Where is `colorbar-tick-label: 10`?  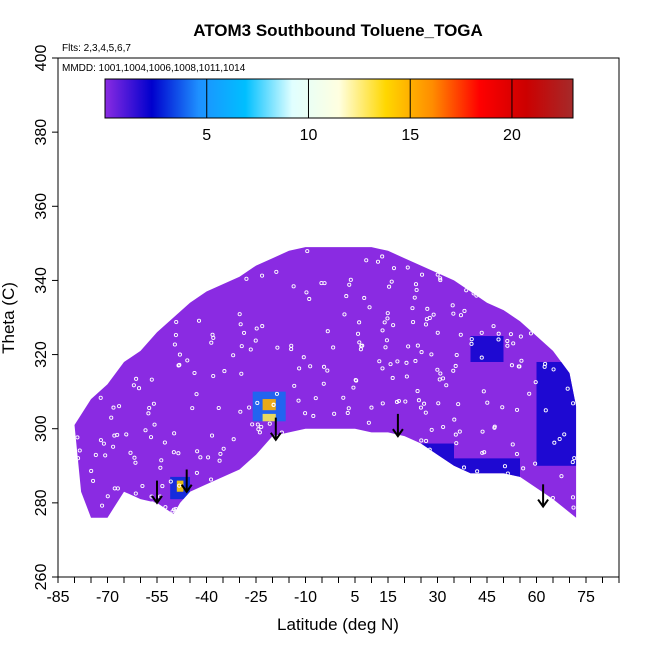 colorbar-tick-label: 10 is located at coordinates (309, 135).